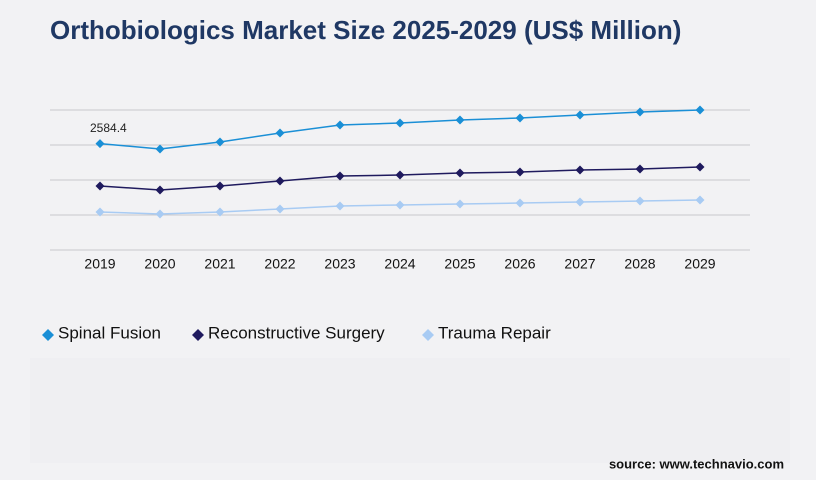 This screenshot has height=480, width=816. Describe the element at coordinates (279, 264) in the screenshot. I see `x-tick-label: 2022` at that location.